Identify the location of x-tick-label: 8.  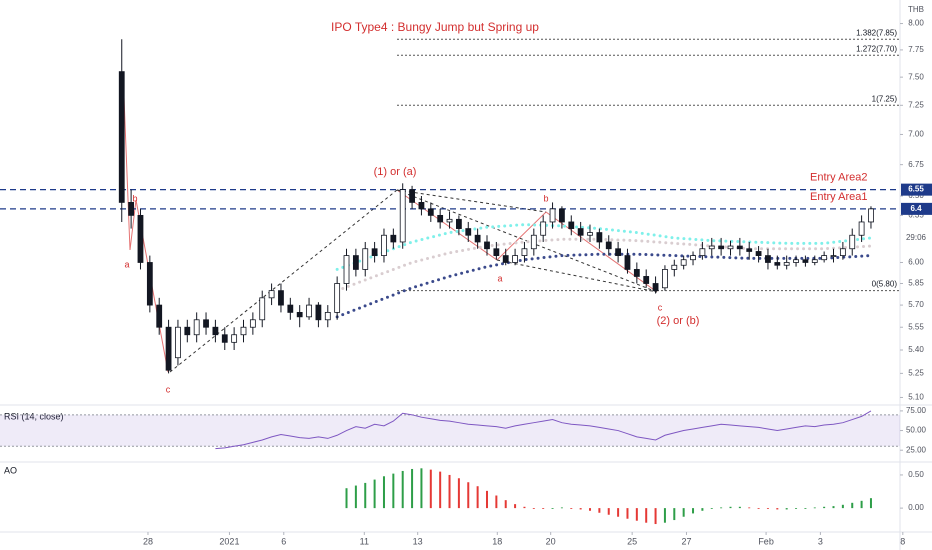
(902, 541).